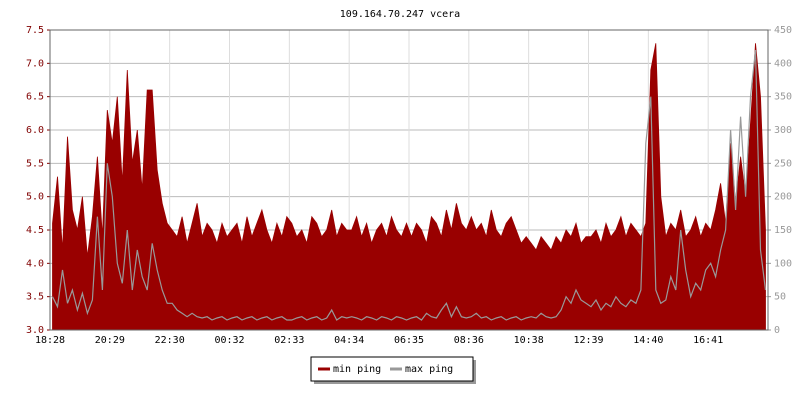 Image resolution: width=800 pixels, height=400 pixels. What do you see at coordinates (35, 197) in the screenshot?
I see `y-tick-label: 5.0` at bounding box center [35, 197].